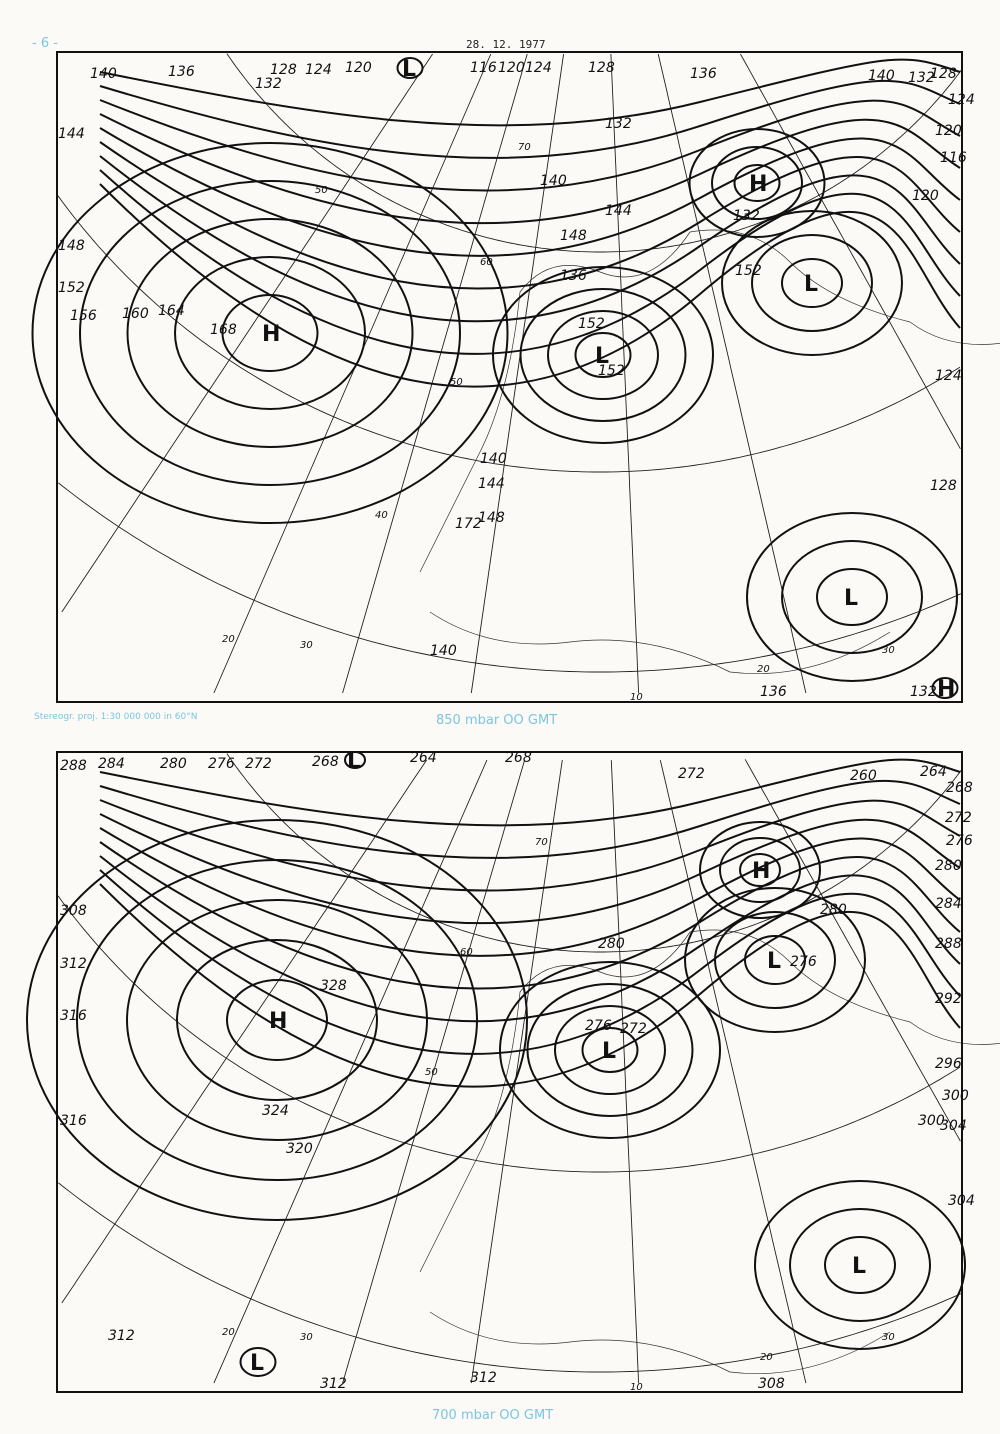 This screenshot has height=1434, width=1000. I want to click on contour-label: 296, so click(948, 1064).